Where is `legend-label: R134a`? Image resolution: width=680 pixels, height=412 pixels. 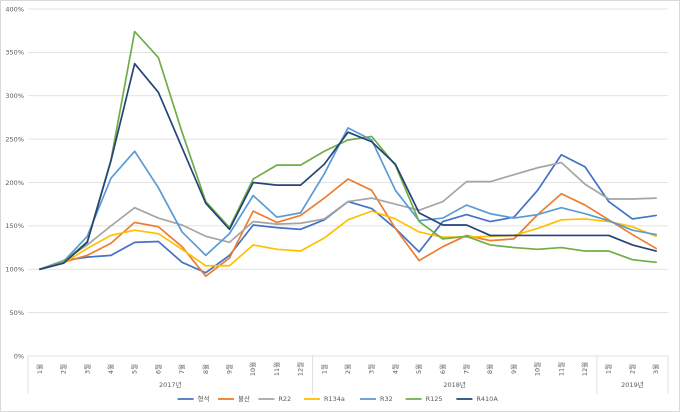 legend-label: R134a is located at coordinates (334, 399).